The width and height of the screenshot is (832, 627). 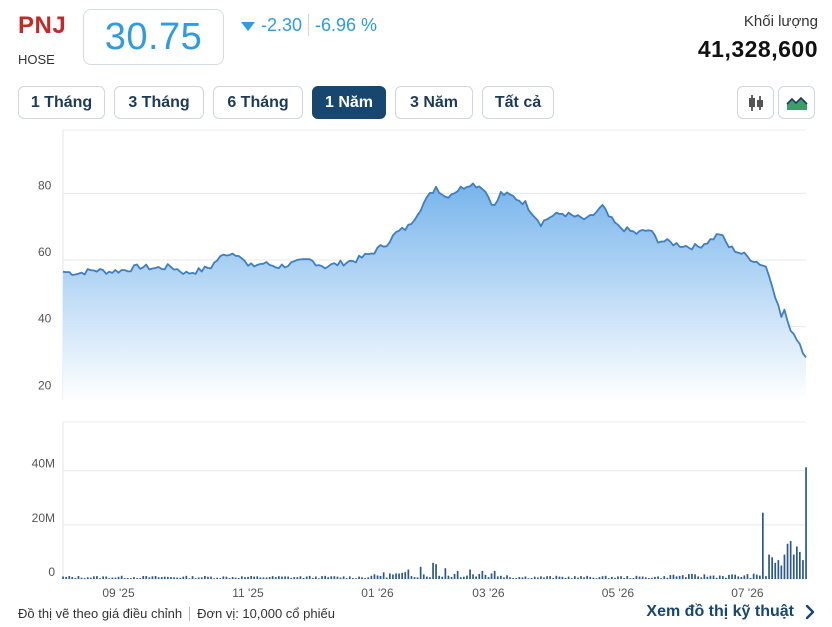 I want to click on x-tick-label: 07 '26, so click(x=747, y=593).